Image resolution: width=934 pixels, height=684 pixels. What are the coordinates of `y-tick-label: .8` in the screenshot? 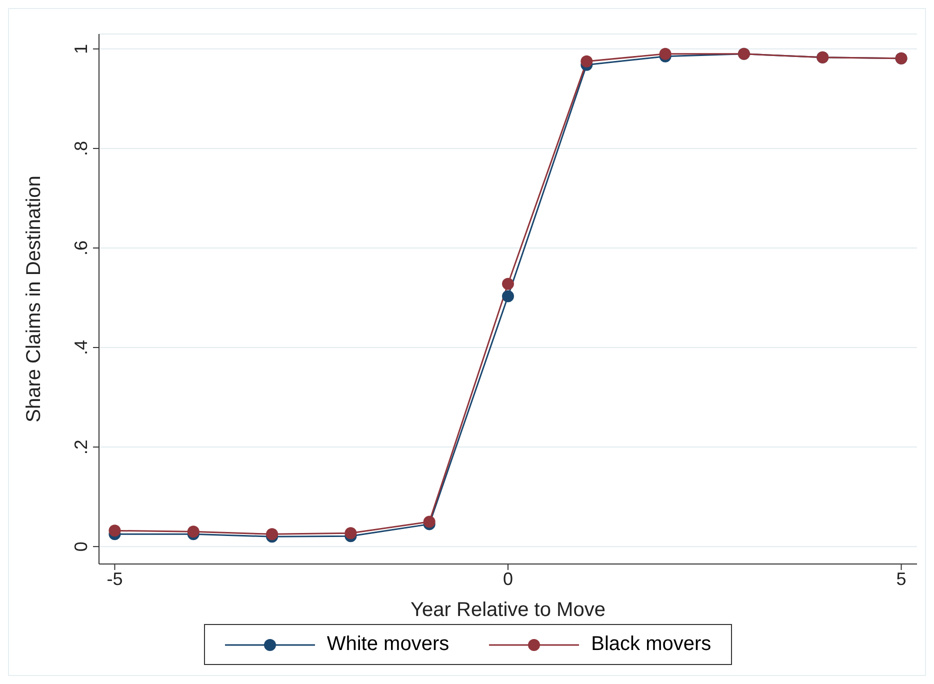 It's located at (81, 148).